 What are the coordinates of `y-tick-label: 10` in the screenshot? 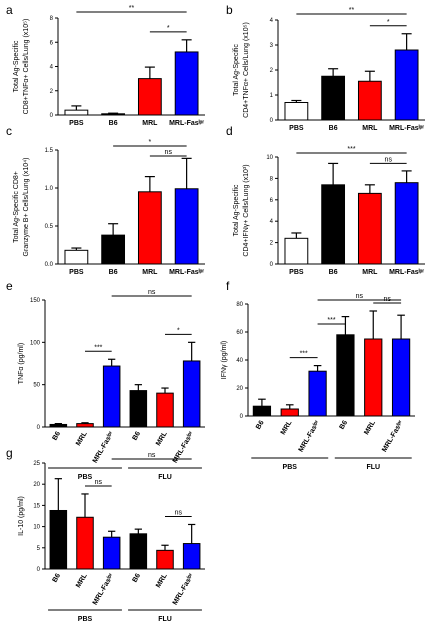 It's located at (269, 158).